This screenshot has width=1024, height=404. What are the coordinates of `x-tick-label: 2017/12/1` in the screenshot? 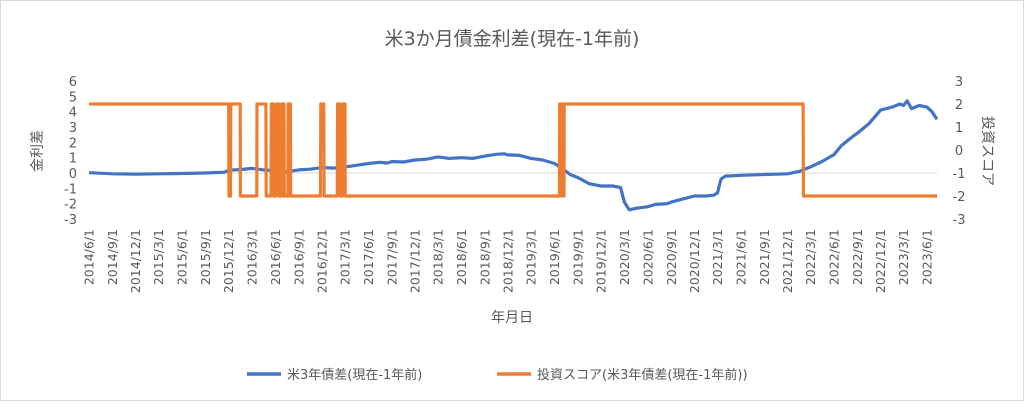 It's located at (415, 261).